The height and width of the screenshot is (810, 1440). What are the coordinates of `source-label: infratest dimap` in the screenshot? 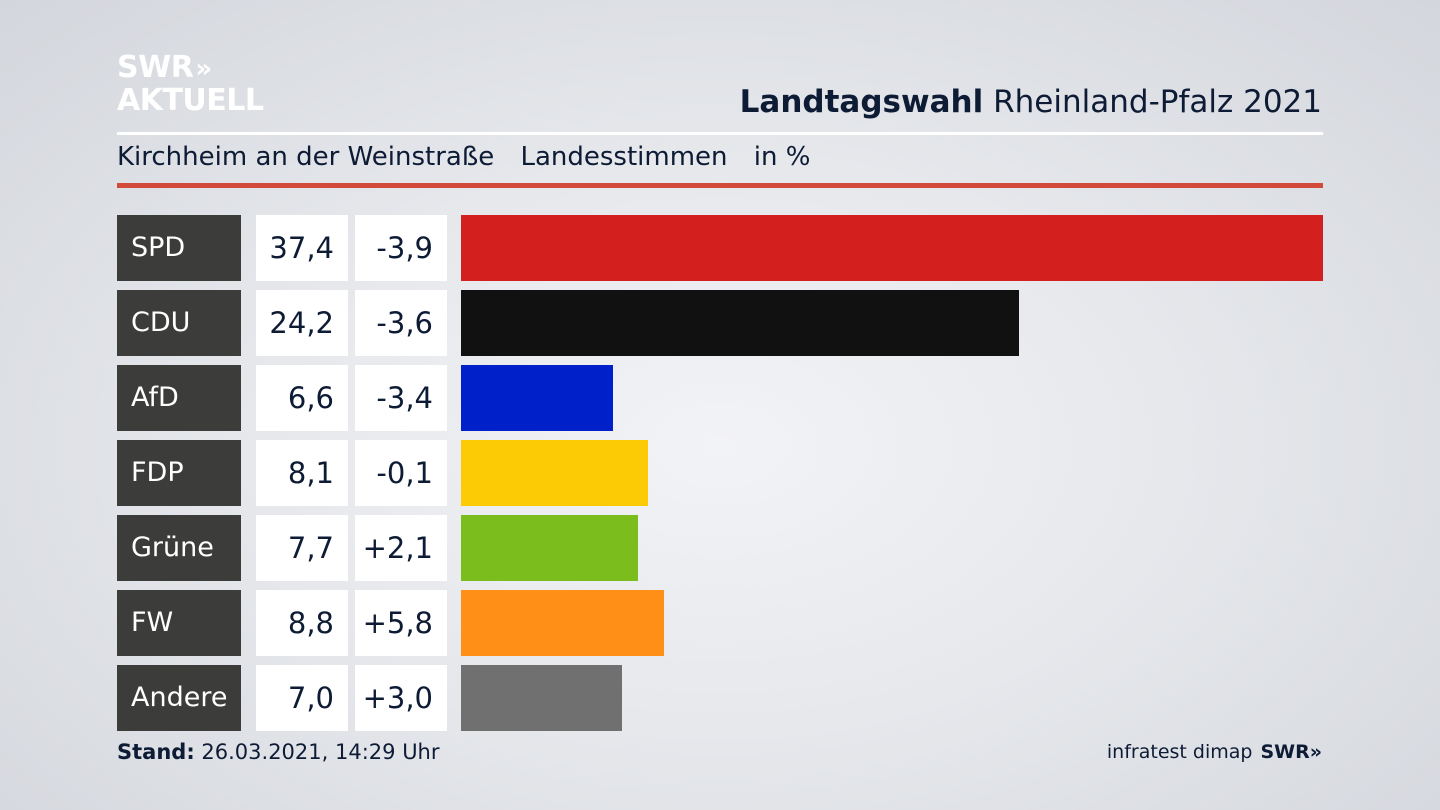 It's located at (1179, 752).